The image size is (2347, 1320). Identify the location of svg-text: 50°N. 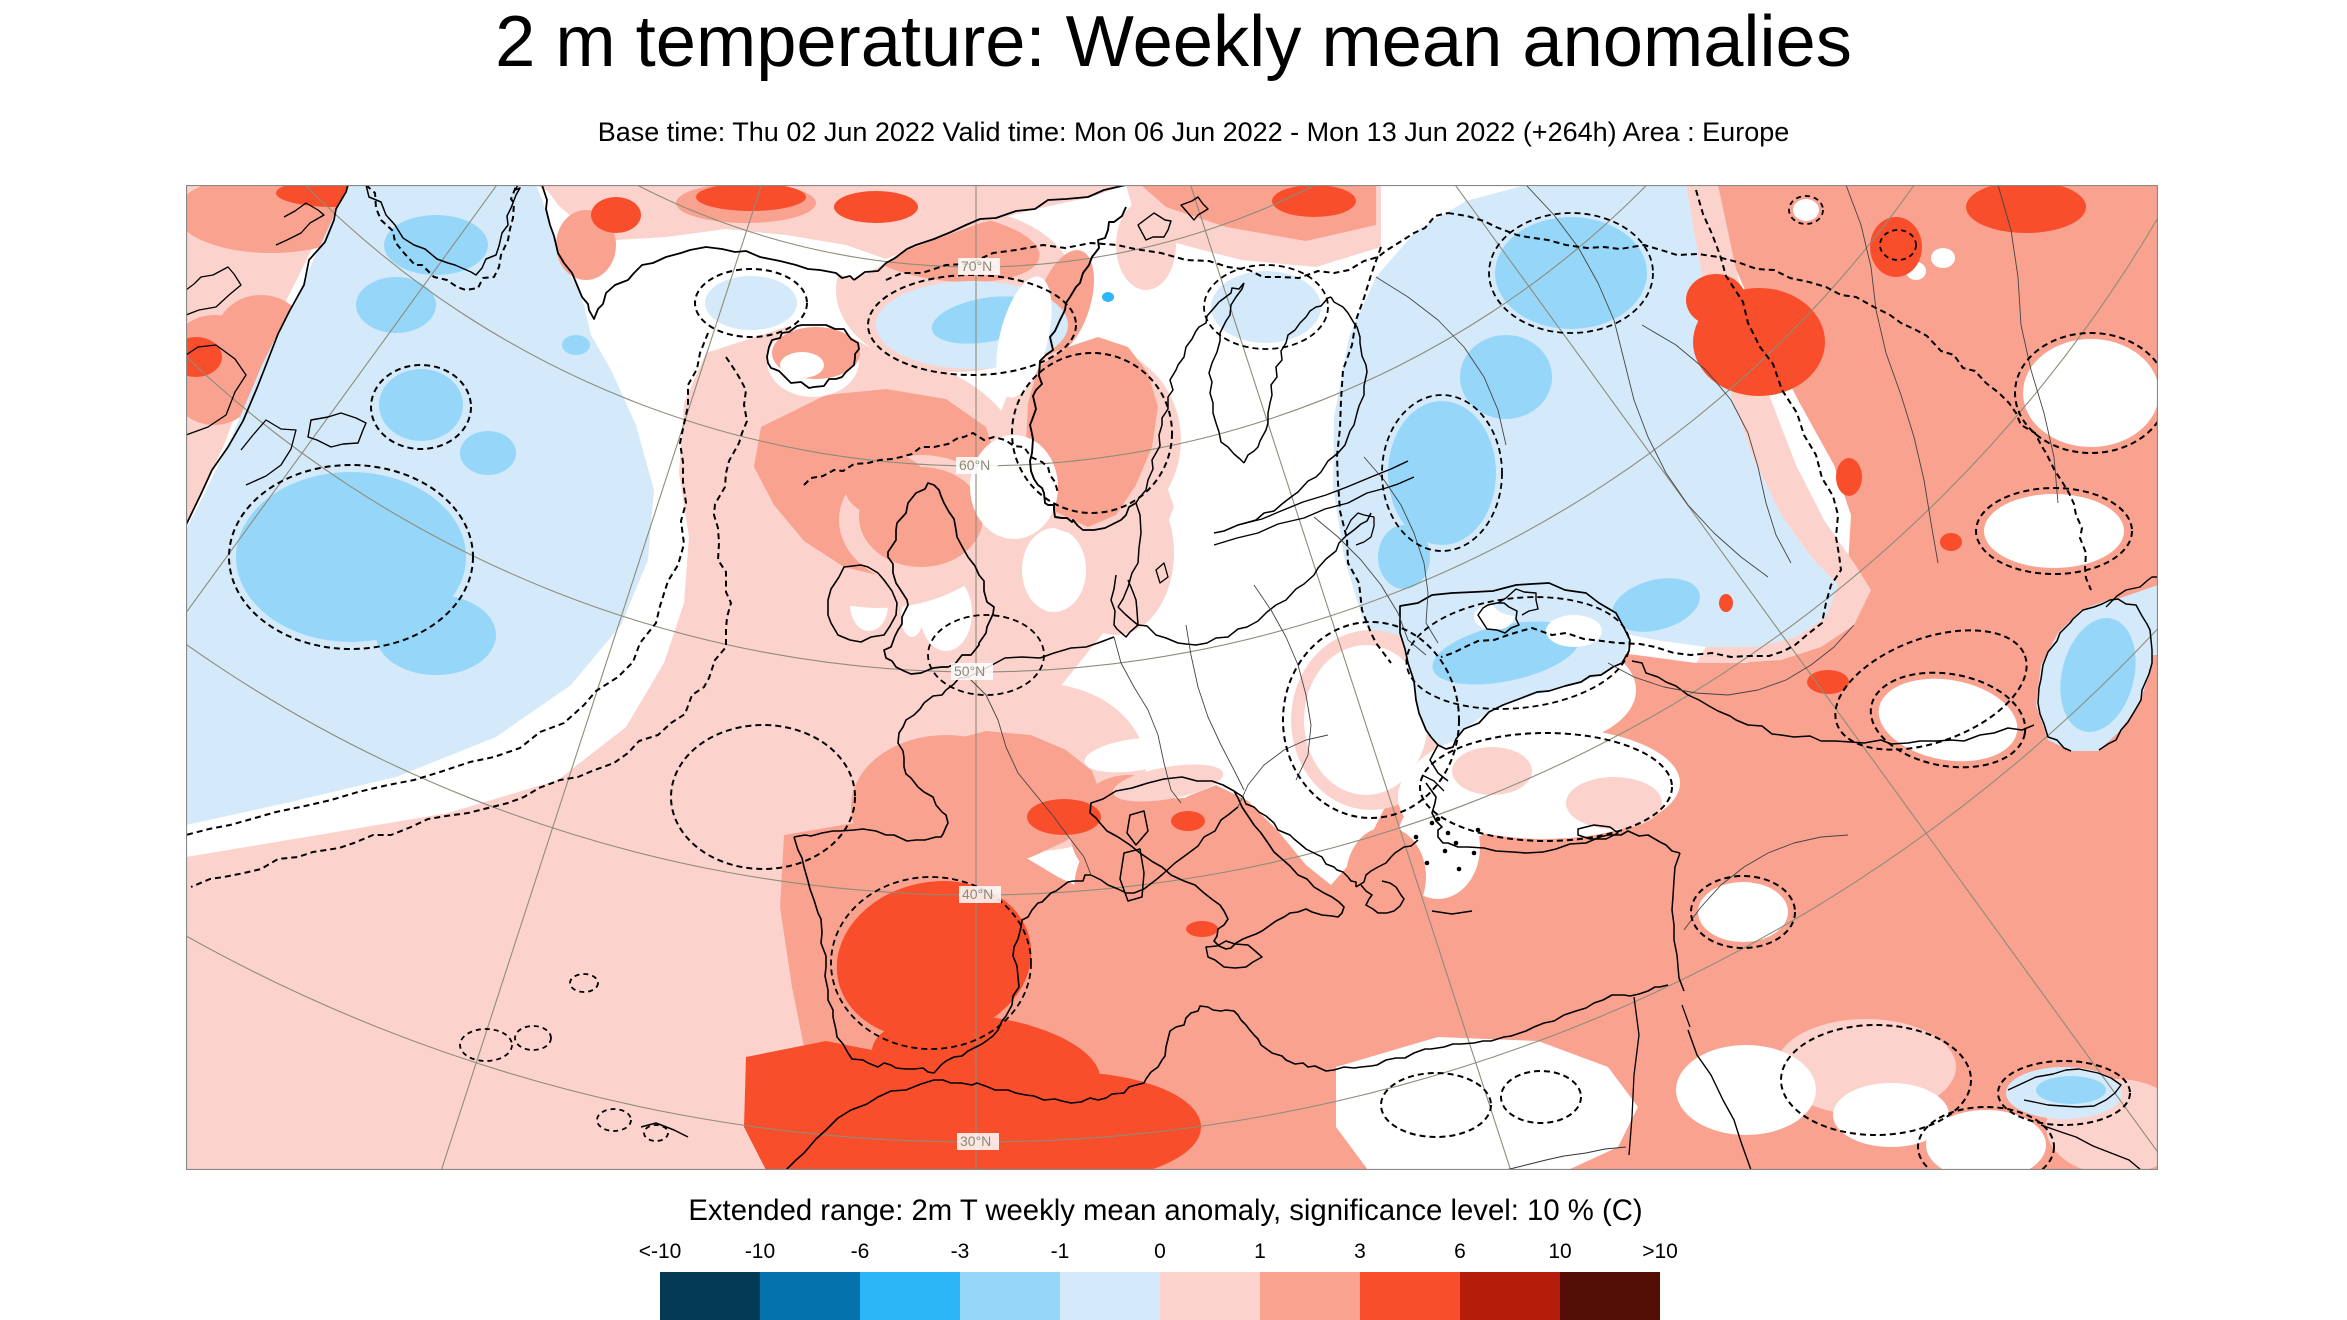
(969, 671).